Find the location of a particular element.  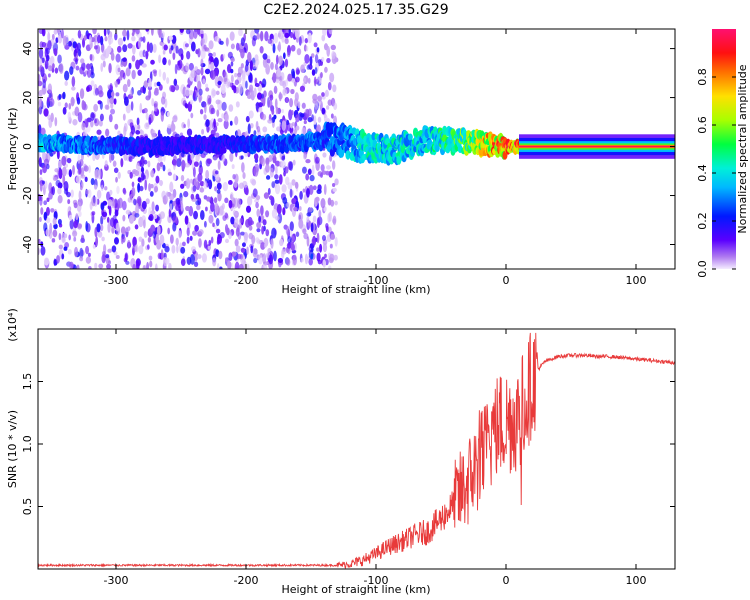

spectrogram-x-label: Height of straight line (km) is located at coordinates (355, 289).